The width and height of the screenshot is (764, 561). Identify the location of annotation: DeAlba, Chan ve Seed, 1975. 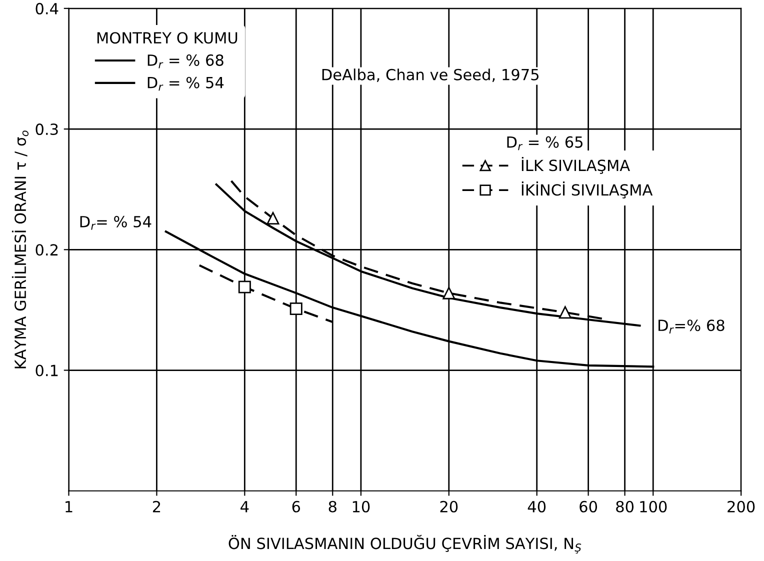
(430, 75).